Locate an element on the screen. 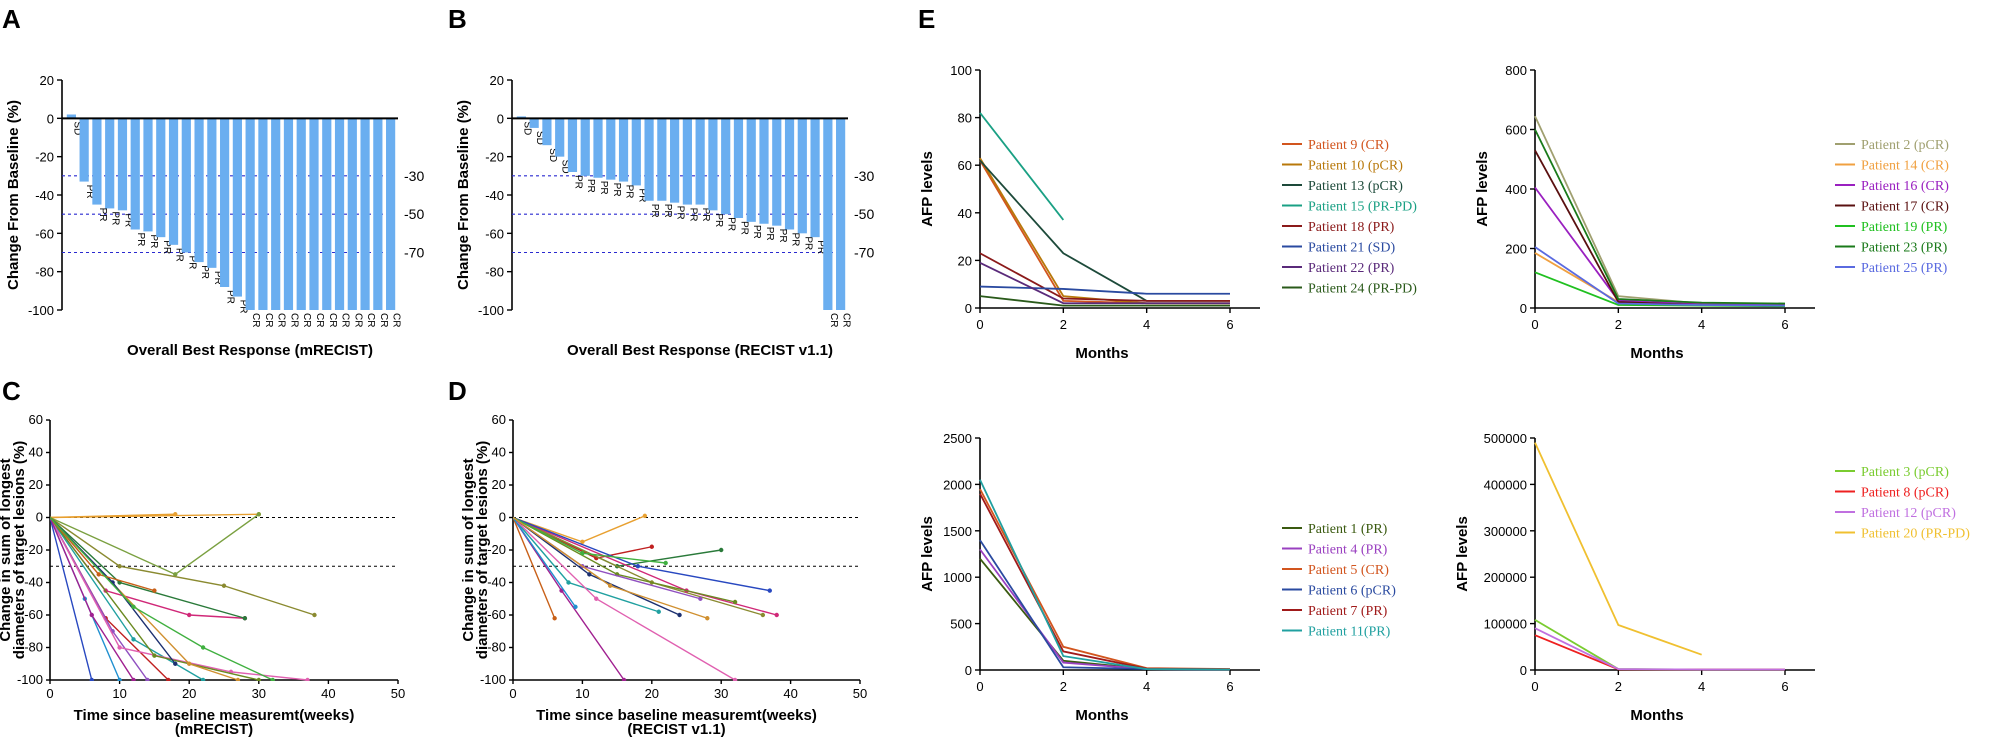  x-tick-label: 2 is located at coordinates (1063, 686).